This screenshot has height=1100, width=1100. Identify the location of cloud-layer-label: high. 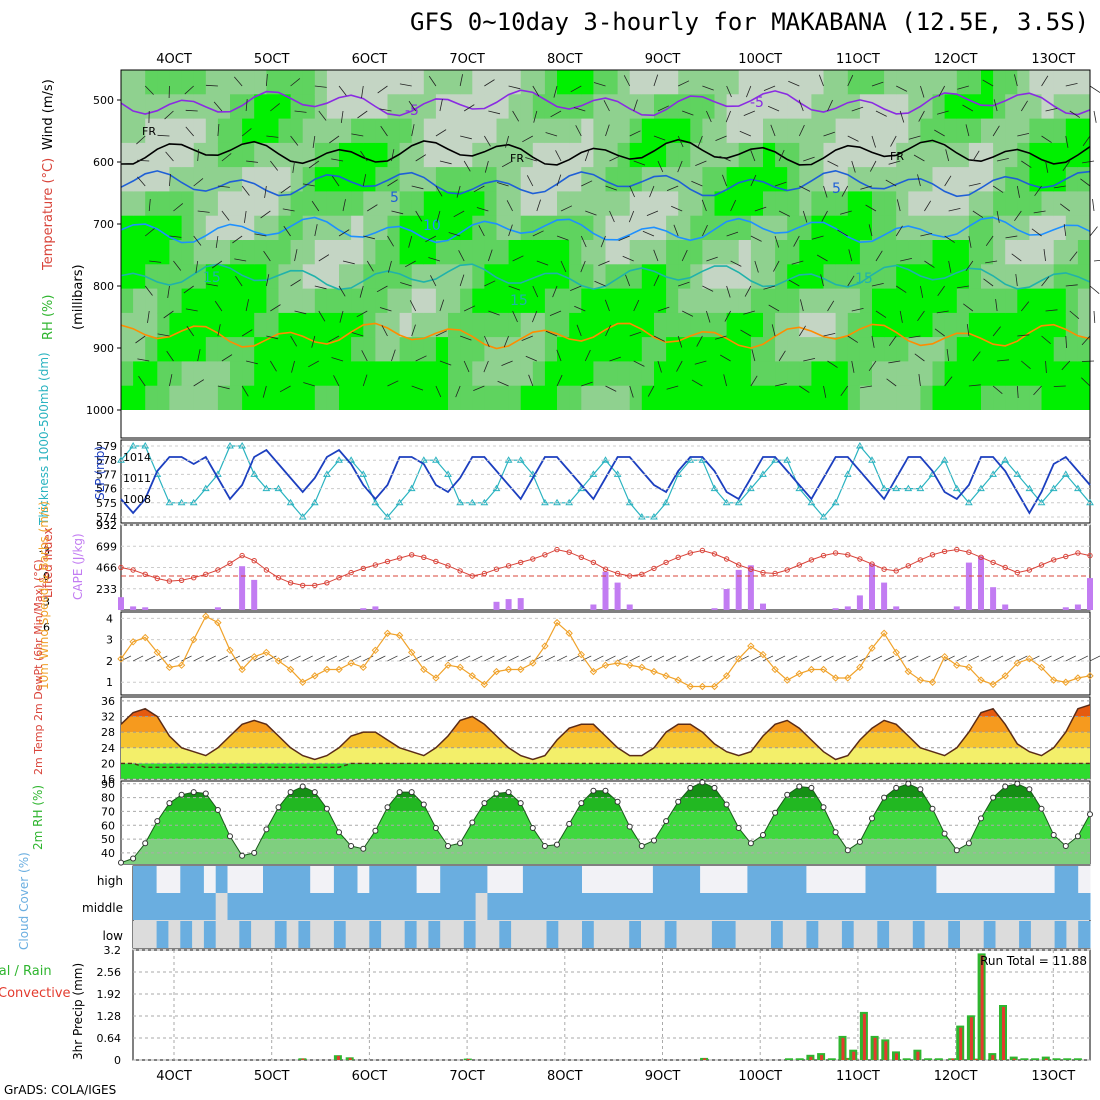
(110, 881).